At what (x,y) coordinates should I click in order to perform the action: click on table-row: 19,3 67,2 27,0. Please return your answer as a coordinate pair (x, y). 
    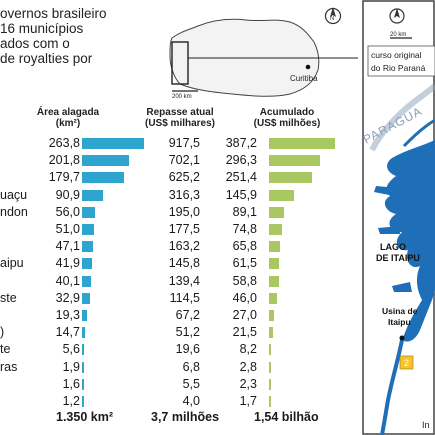
    Looking at the image, I should click on (180, 315).